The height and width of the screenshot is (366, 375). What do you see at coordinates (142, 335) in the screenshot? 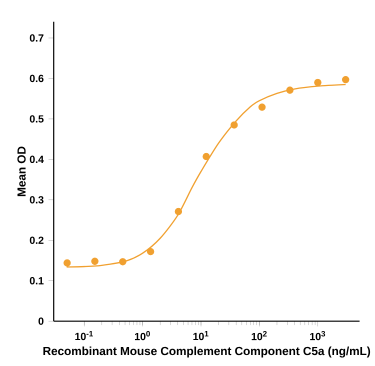
I see `x-tick-label: 10$^{0}$` at bounding box center [142, 335].